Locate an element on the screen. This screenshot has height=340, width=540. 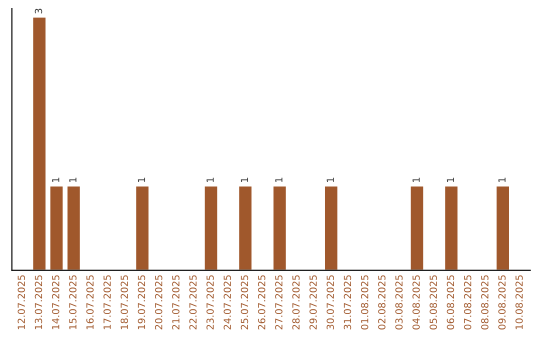
x-tick-label: 29.07.2025 is located at coordinates (313, 302).